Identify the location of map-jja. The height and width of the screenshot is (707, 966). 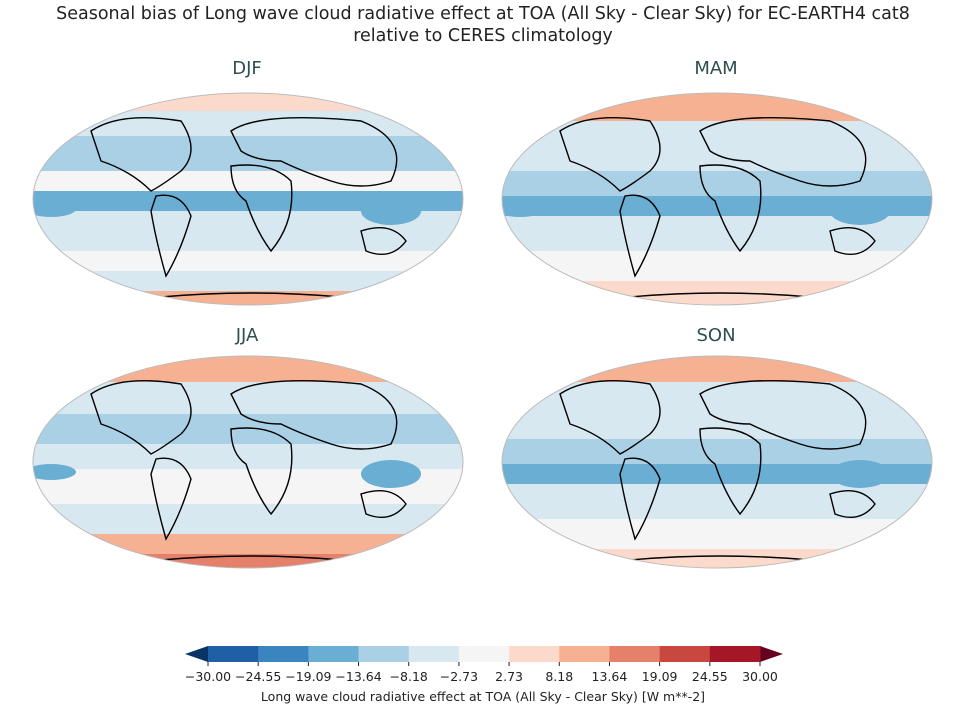
(248, 462).